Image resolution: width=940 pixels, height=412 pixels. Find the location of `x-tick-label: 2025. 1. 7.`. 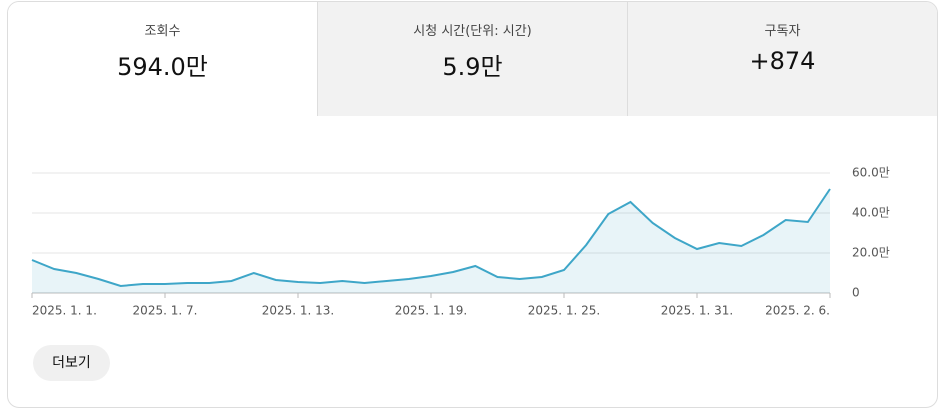

x-tick-label: 2025. 1. 7. is located at coordinates (165, 311).